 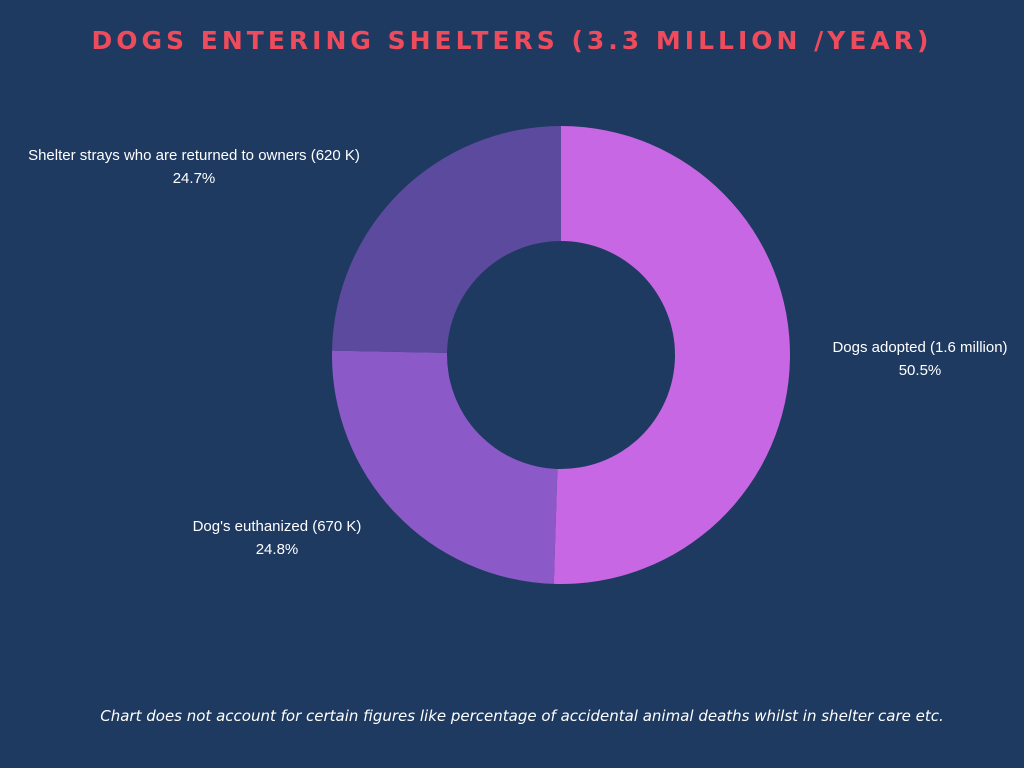 What do you see at coordinates (445, 467) in the screenshot?
I see `donut-slice-dogs-euthanized` at bounding box center [445, 467].